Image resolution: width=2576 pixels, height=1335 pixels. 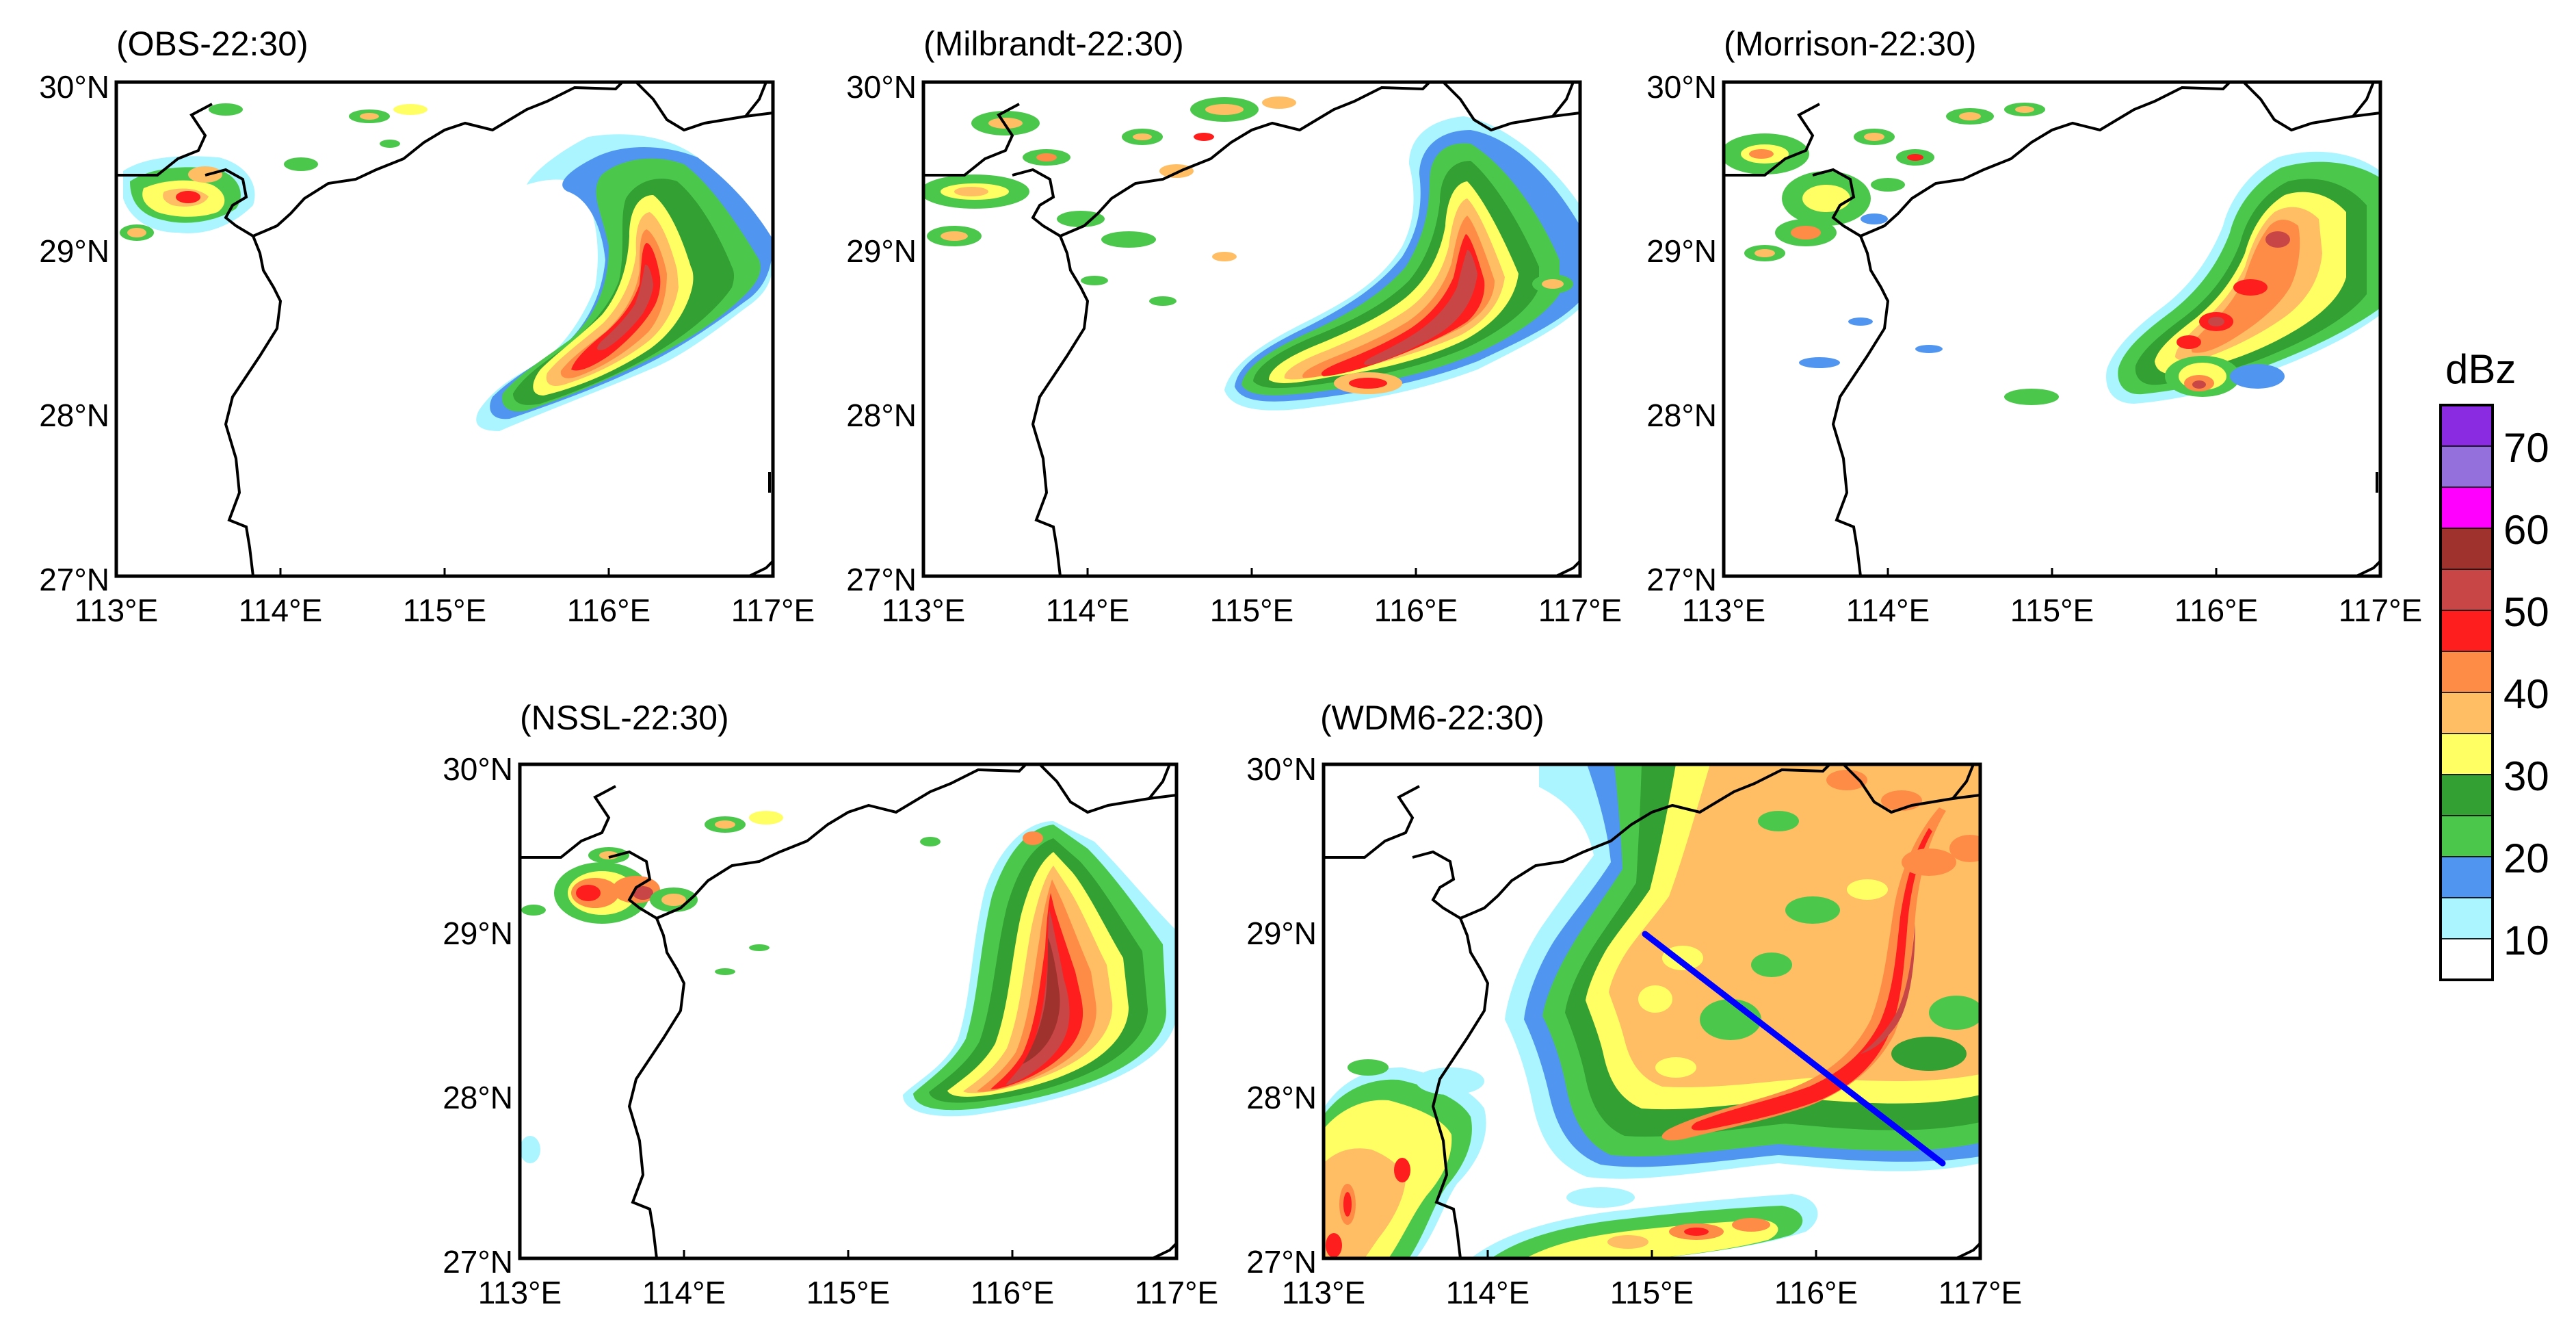 I want to click on colorbar-label: 20, so click(x=2526, y=858).